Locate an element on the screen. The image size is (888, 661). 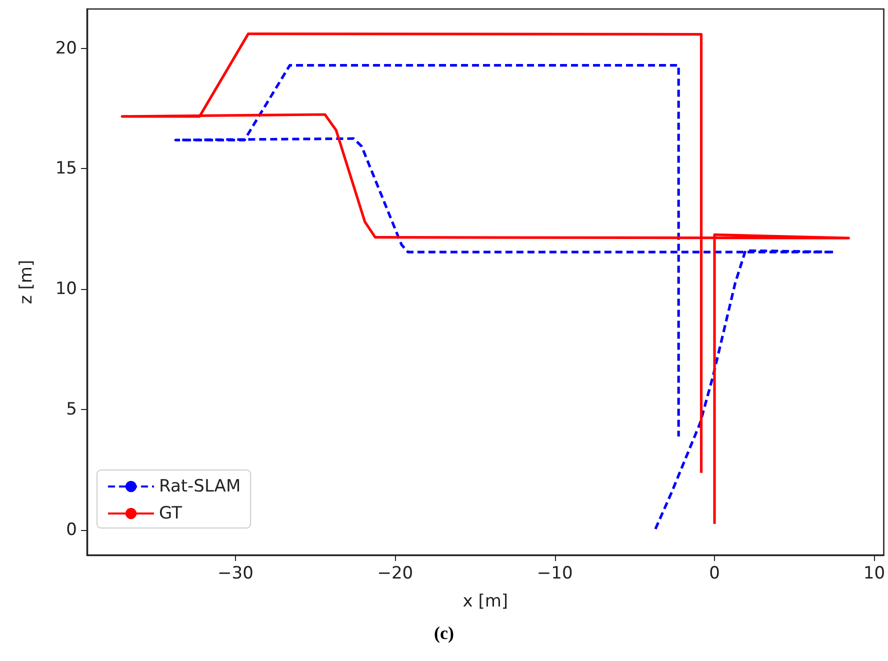
legend-label: GT is located at coordinates (171, 514).